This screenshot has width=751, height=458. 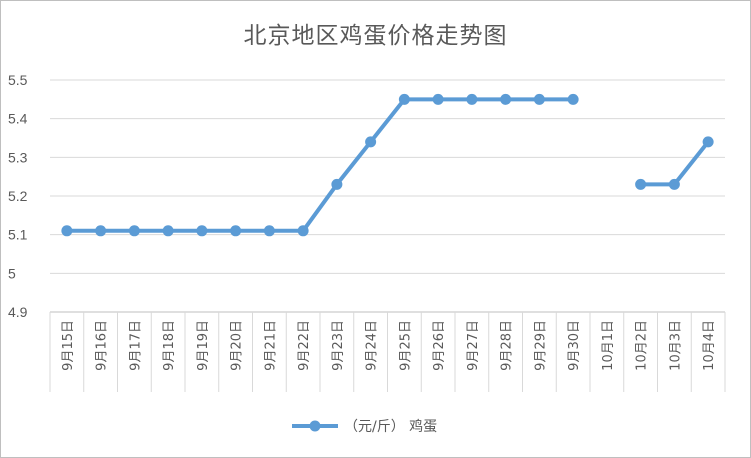 I want to click on x-tick-label: 9月15日, so click(x=68, y=345).